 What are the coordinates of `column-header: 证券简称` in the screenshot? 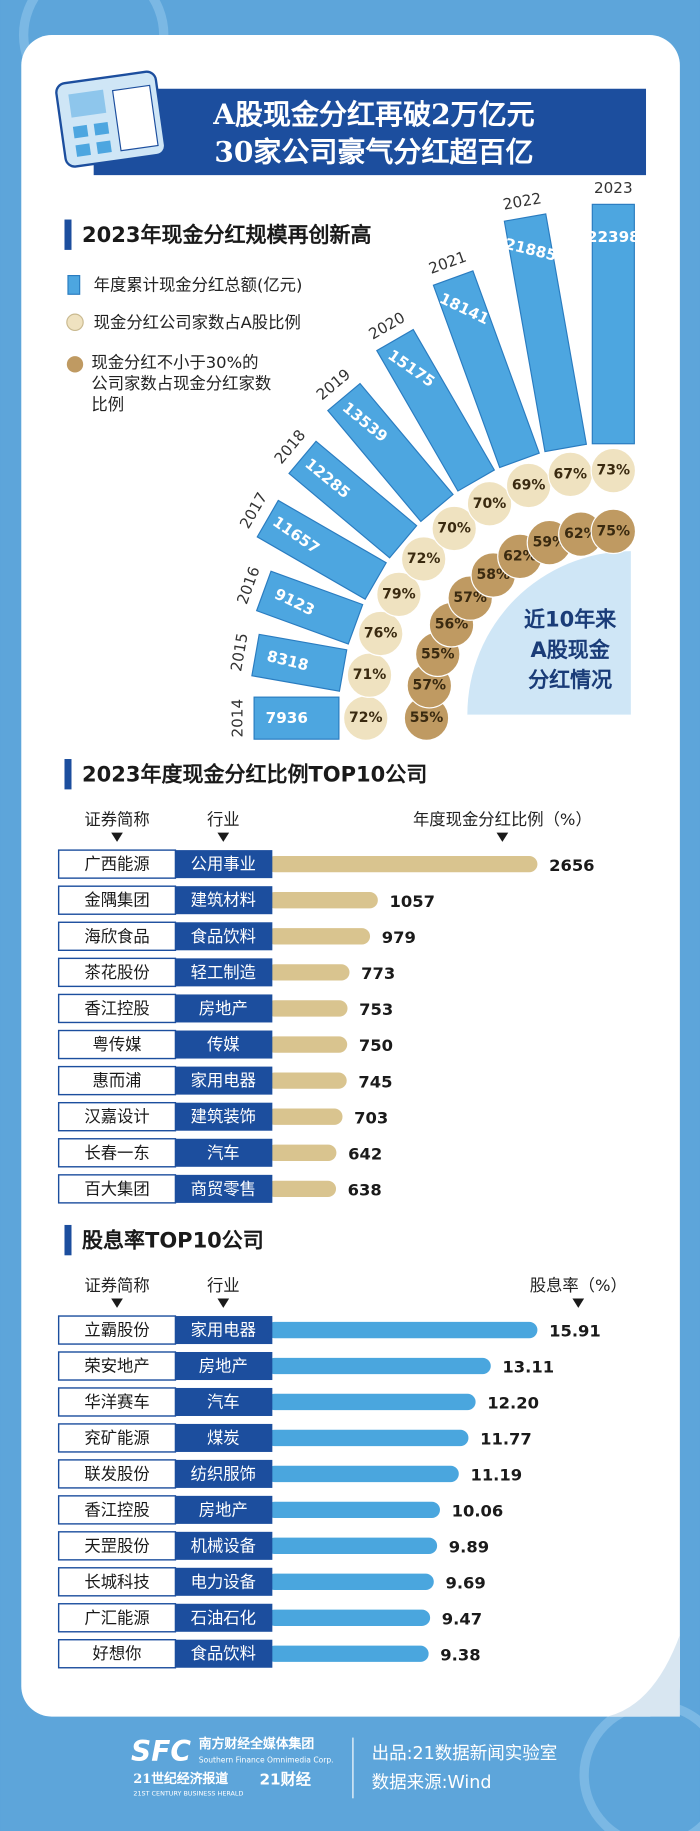 It's located at (116, 1285).